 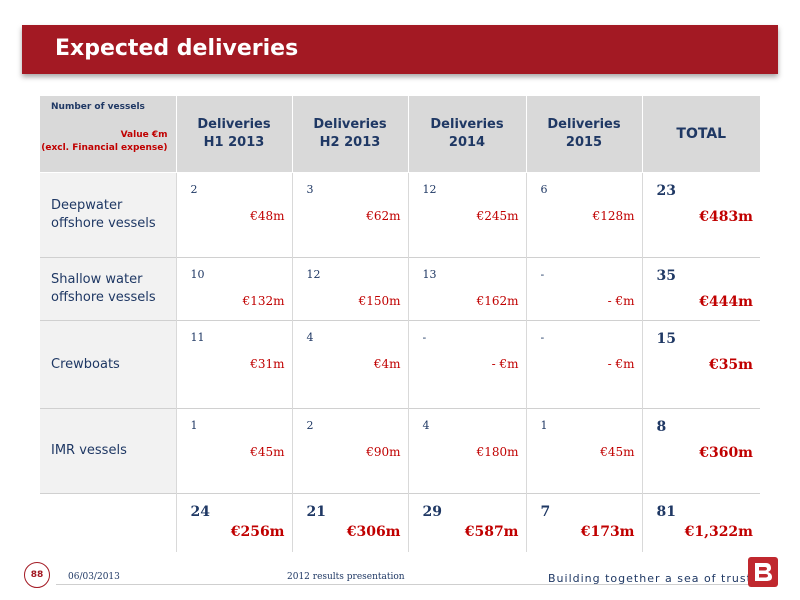 I want to click on table-cell: 2 €90m, so click(x=349, y=451).